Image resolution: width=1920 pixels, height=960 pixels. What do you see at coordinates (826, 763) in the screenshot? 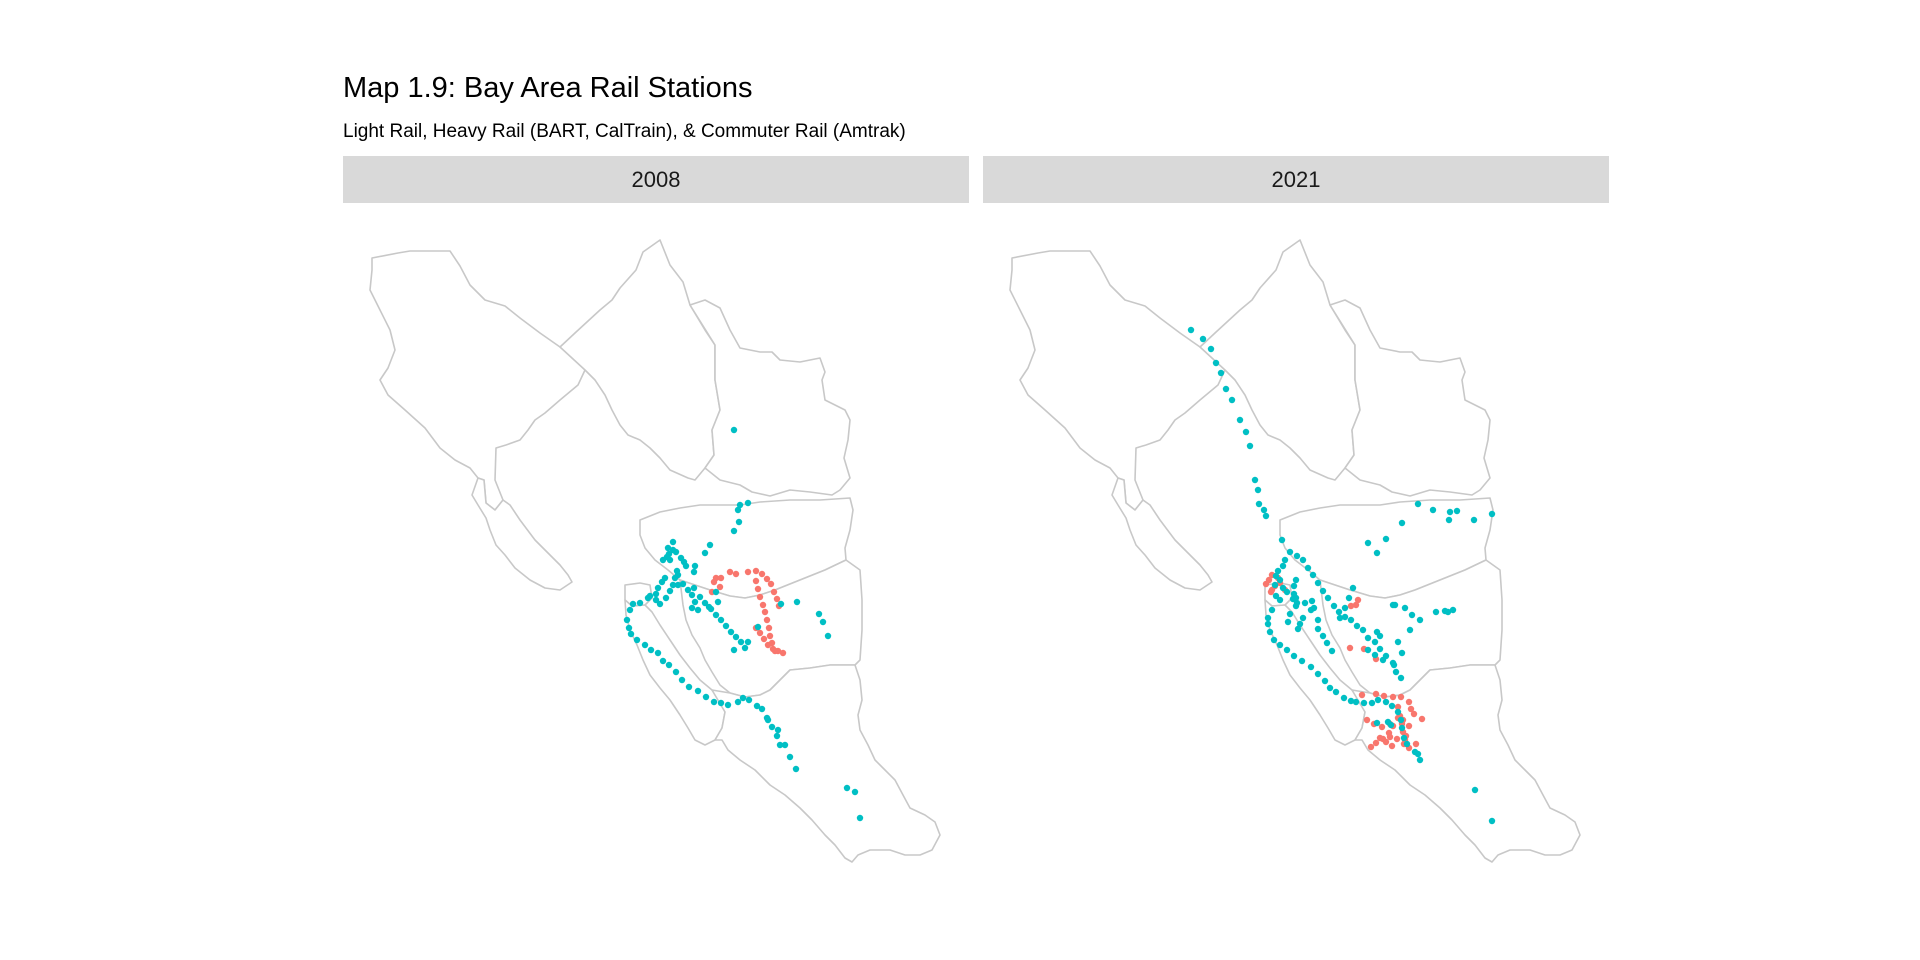
I see `santa-clara-county` at bounding box center [826, 763].